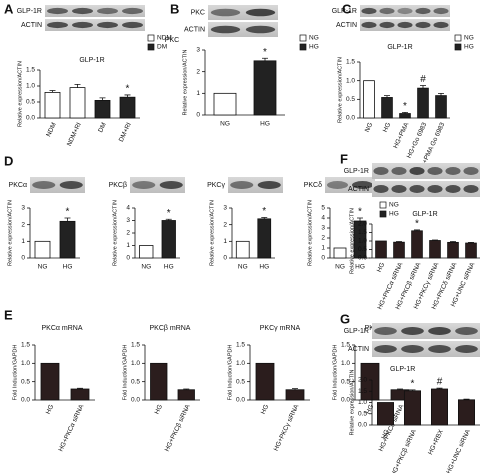 The image size is (500, 473). What do you see at coordinates (469, 47) in the screenshot?
I see `legend-label: HG` at bounding box center [469, 47].